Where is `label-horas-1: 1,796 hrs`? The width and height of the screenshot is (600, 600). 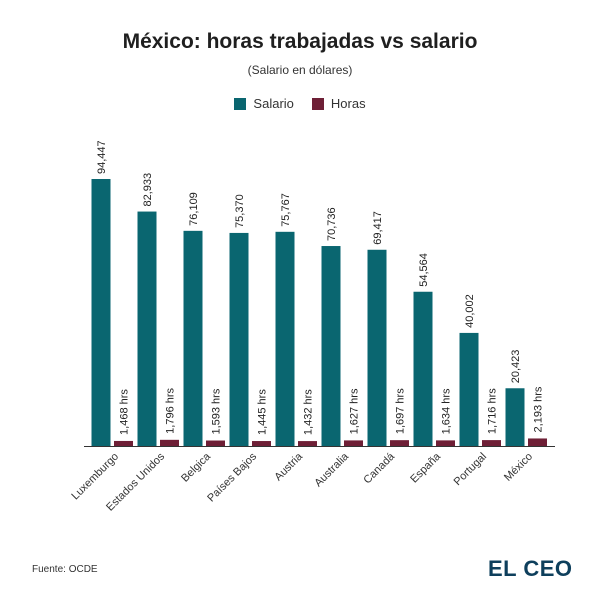
label-horas-1: 1,796 hrs is located at coordinates (171, 410).